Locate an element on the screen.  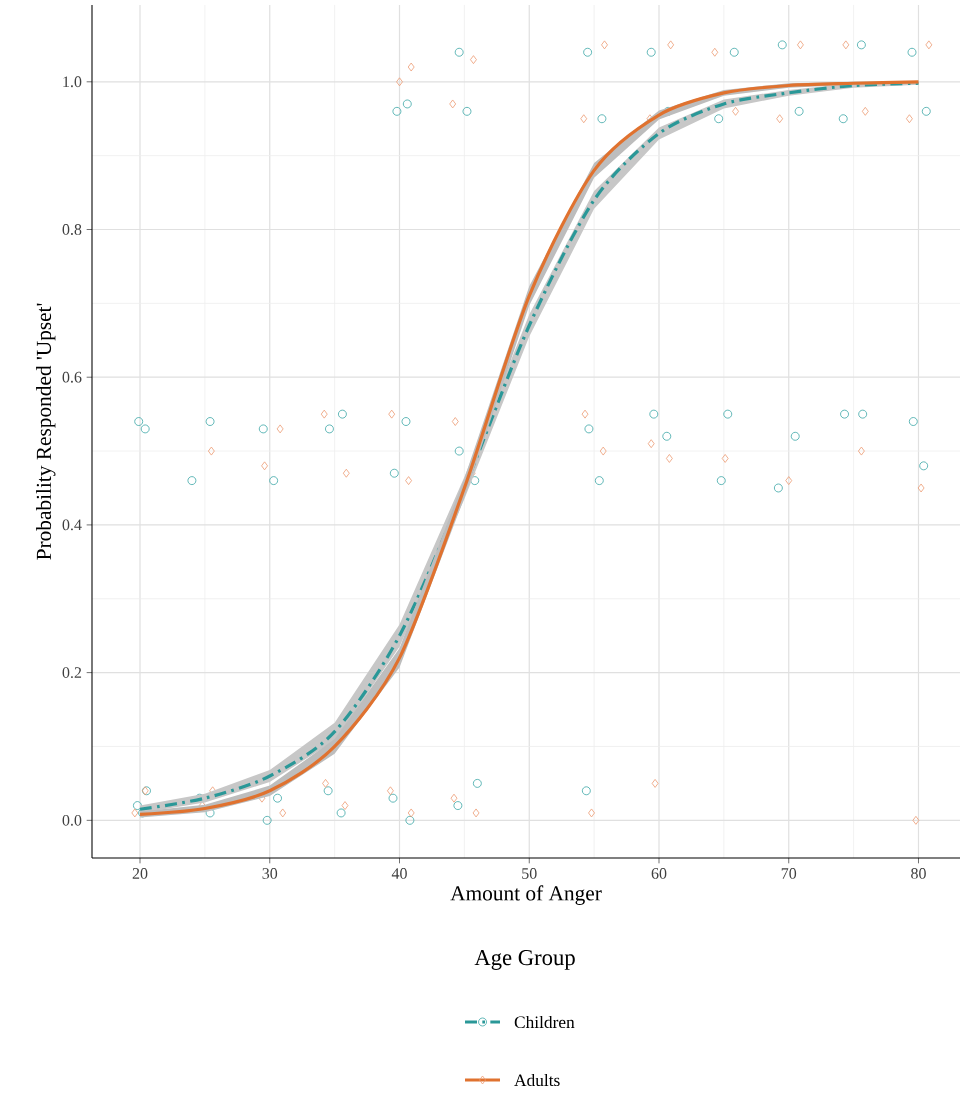
y-tick-label: 0.6 is located at coordinates (72, 377).